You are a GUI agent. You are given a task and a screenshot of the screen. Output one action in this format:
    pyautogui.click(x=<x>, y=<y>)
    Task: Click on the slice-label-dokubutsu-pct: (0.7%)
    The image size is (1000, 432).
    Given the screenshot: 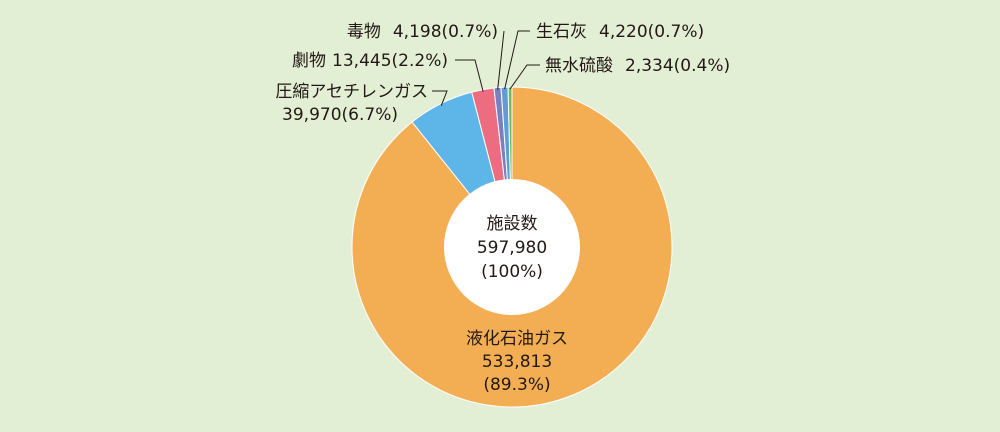 What is the action you would take?
    pyautogui.click(x=470, y=32)
    